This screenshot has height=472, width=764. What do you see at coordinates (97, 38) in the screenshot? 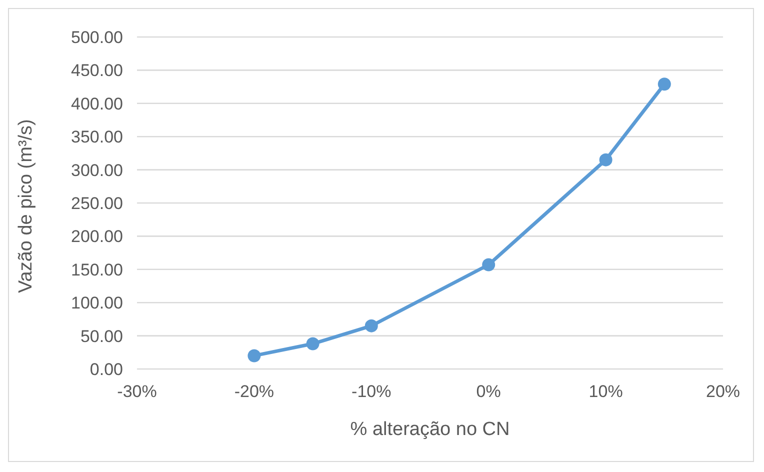
I see `y-tick-label: 500.00` at bounding box center [97, 38].